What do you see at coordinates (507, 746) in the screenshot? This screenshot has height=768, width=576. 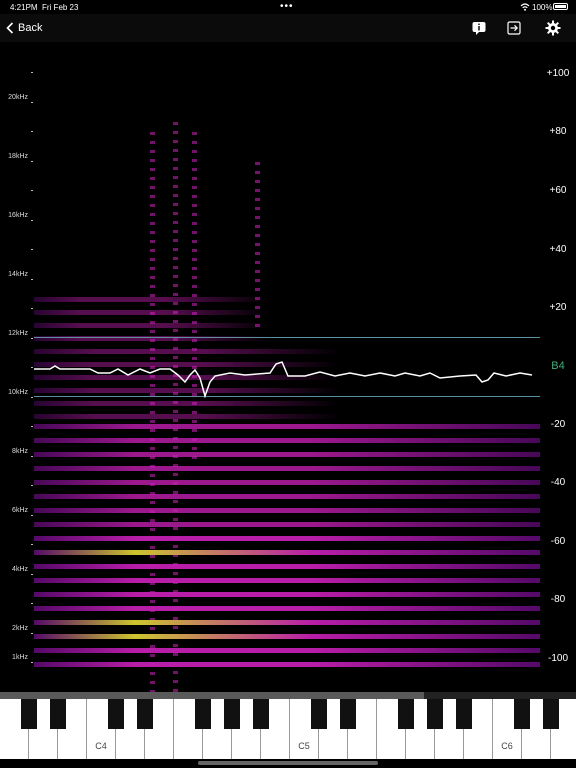 I see `piano-key-label: C6` at bounding box center [507, 746].